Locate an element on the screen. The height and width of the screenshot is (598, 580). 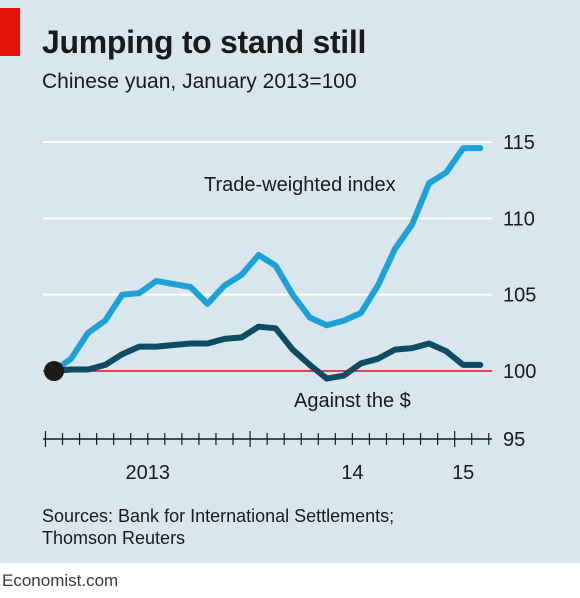
x-axis is located at coordinates (267, 439).